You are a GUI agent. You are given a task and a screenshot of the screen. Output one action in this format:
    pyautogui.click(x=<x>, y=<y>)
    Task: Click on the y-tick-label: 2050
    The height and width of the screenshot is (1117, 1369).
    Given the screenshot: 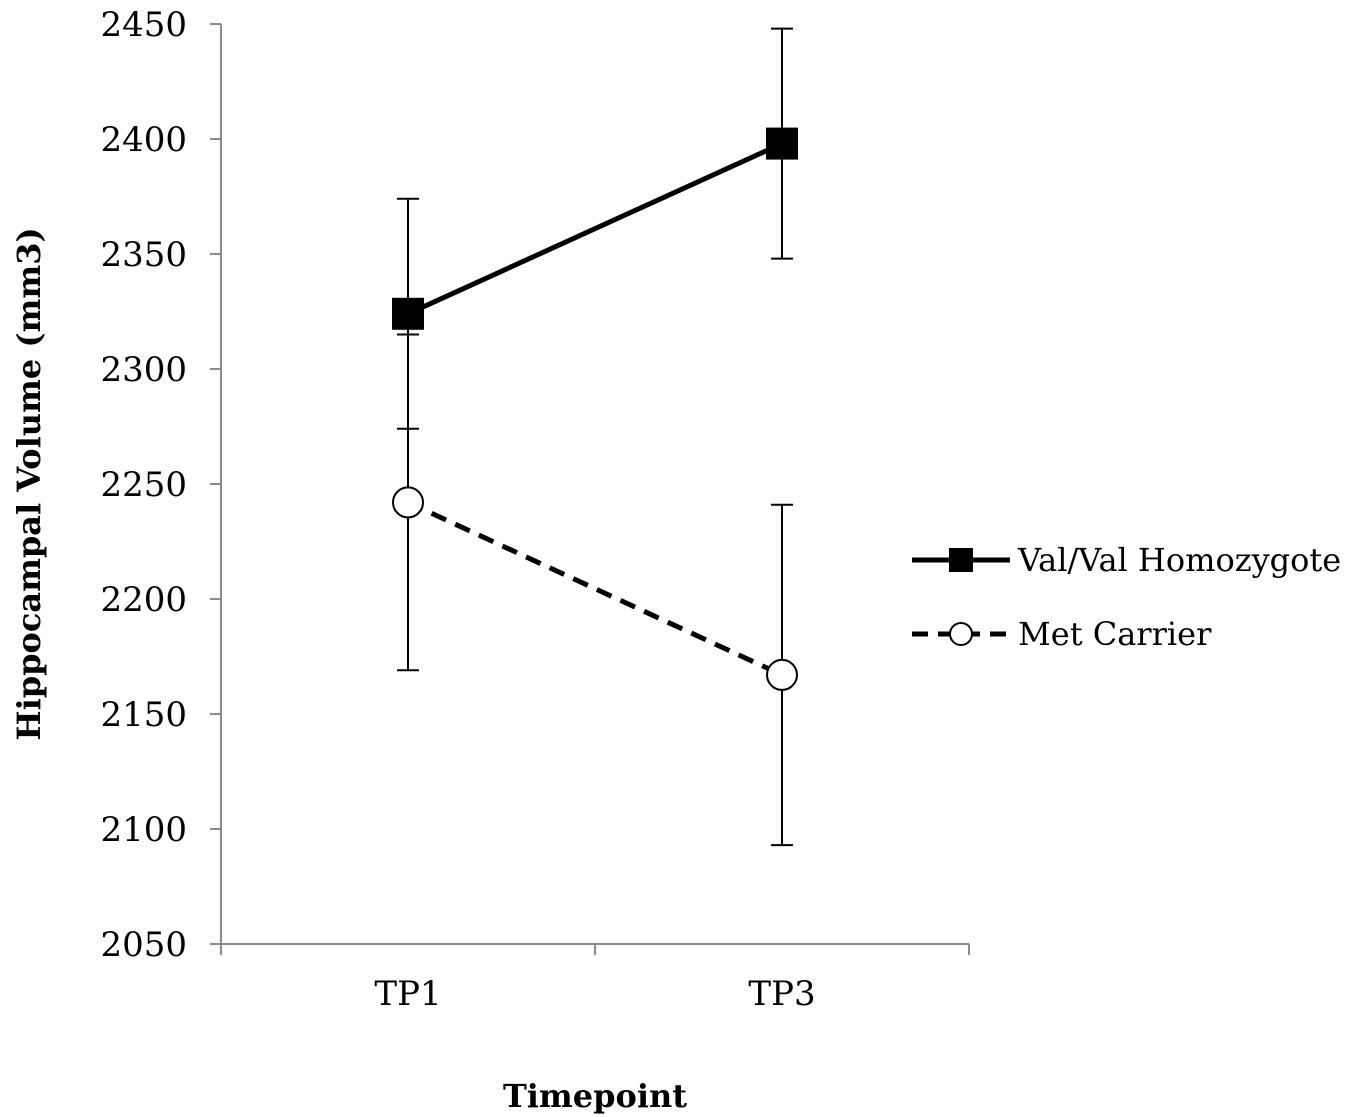 What is the action you would take?
    pyautogui.click(x=143, y=945)
    